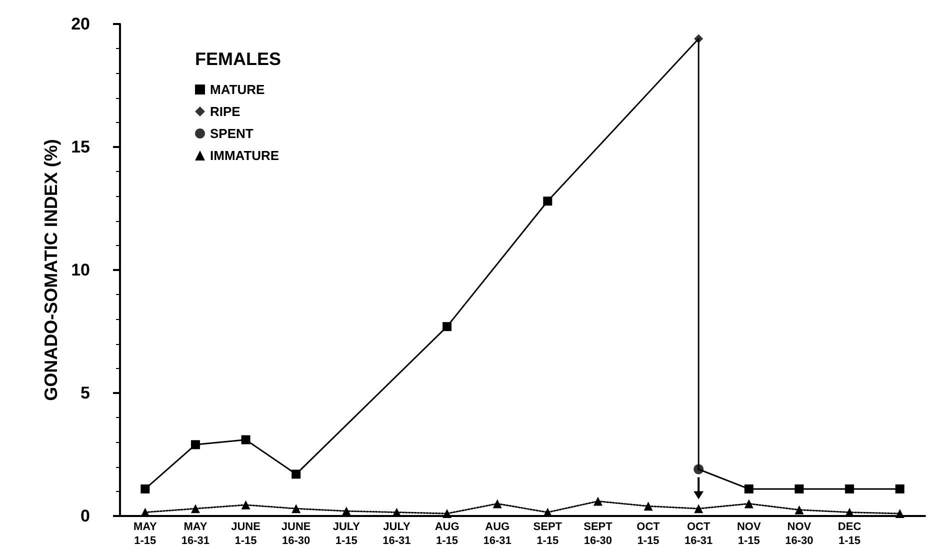 The height and width of the screenshot is (552, 940). I want to click on x-tick-label: NOV 16-30, so click(799, 534).